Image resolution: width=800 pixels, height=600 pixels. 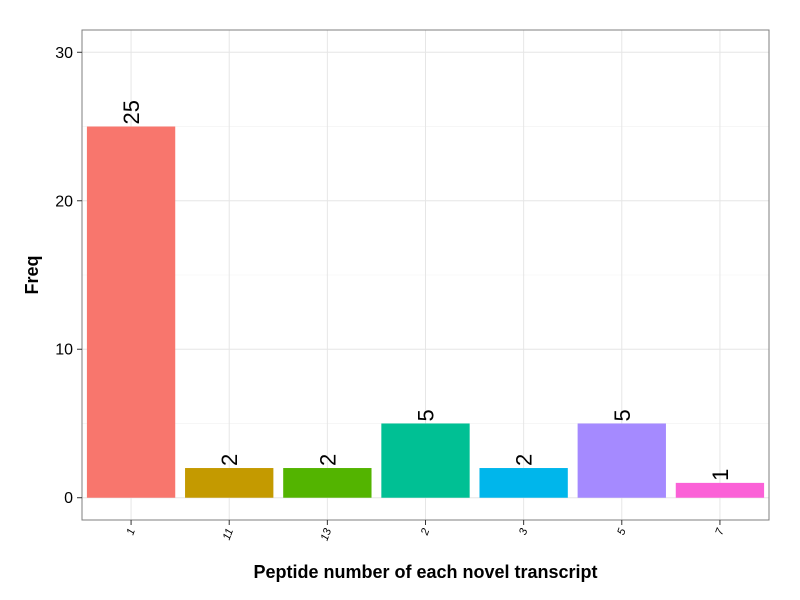 What do you see at coordinates (425, 572) in the screenshot?
I see `x-axis-title: Peptide number of each novel transcript` at bounding box center [425, 572].